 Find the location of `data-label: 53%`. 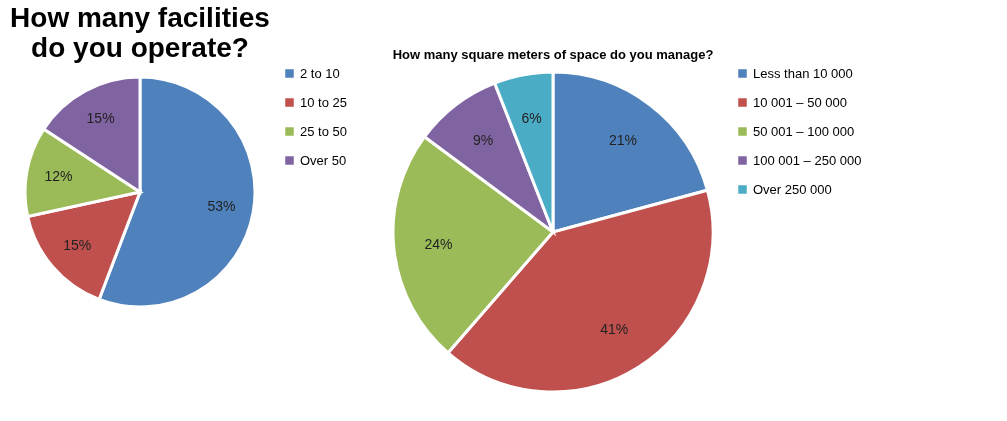

data-label: 53% is located at coordinates (221, 205).